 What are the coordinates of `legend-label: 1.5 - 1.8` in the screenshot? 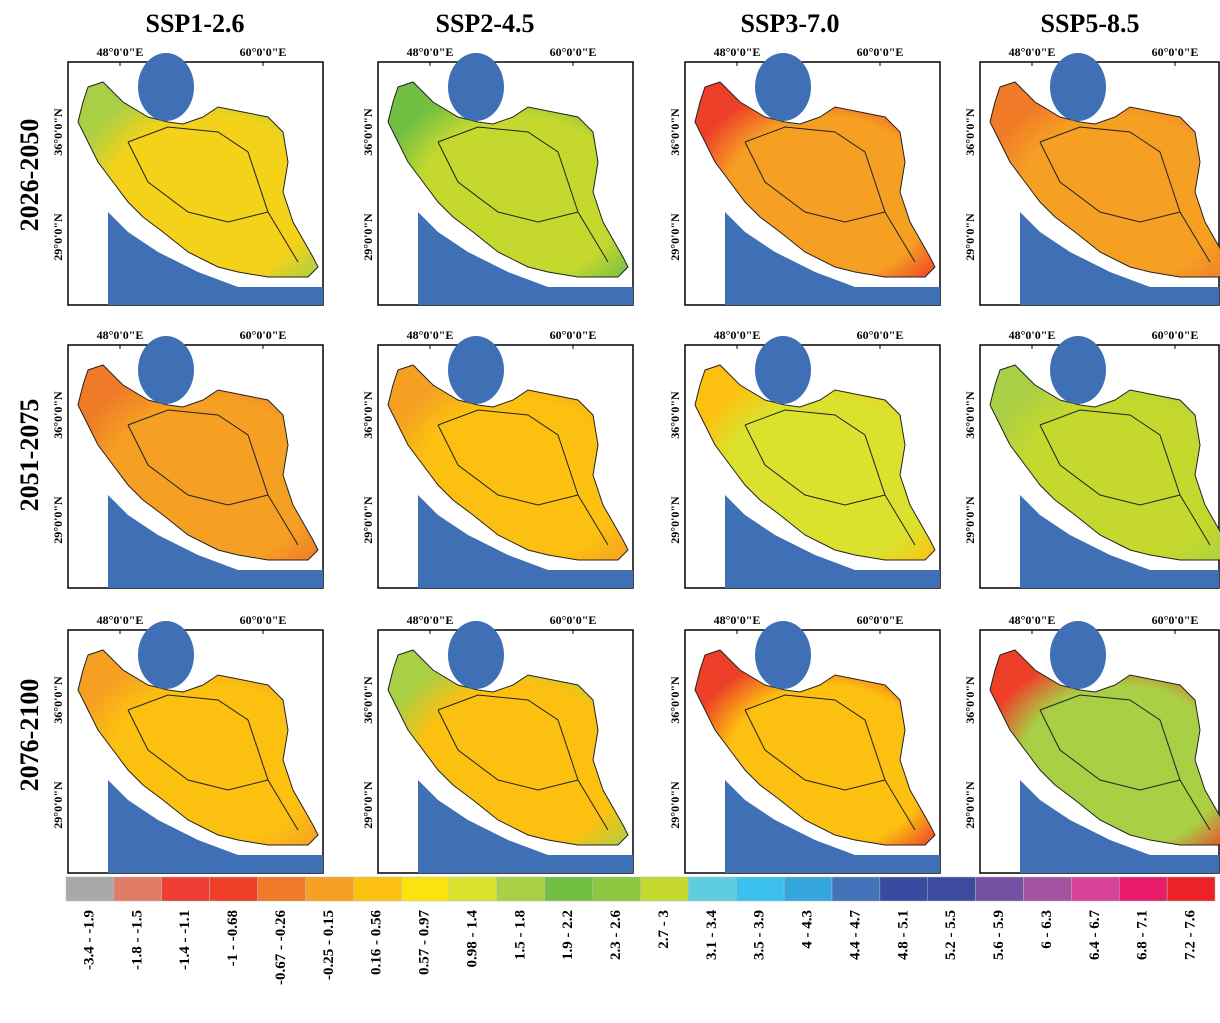 It's located at (520, 935).